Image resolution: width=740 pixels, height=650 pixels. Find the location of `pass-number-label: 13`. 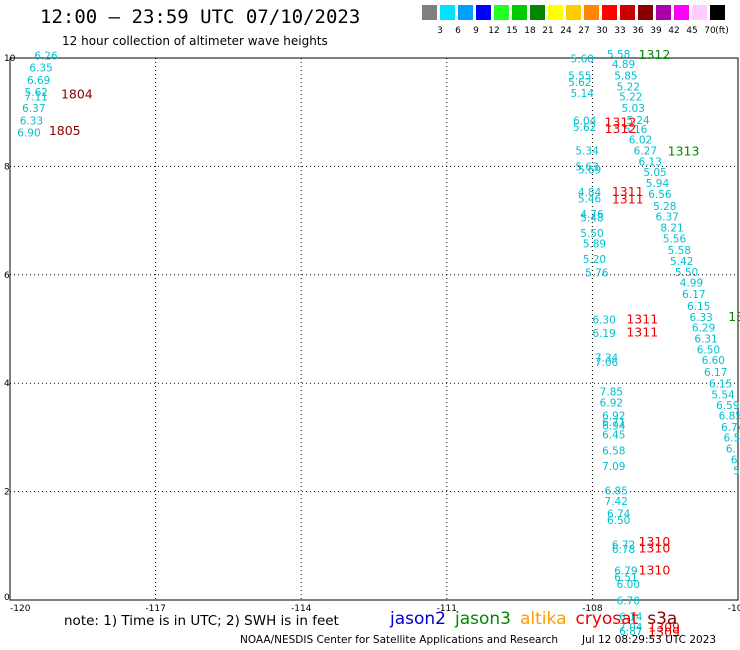

pass-number-label: 13 is located at coordinates (734, 316).